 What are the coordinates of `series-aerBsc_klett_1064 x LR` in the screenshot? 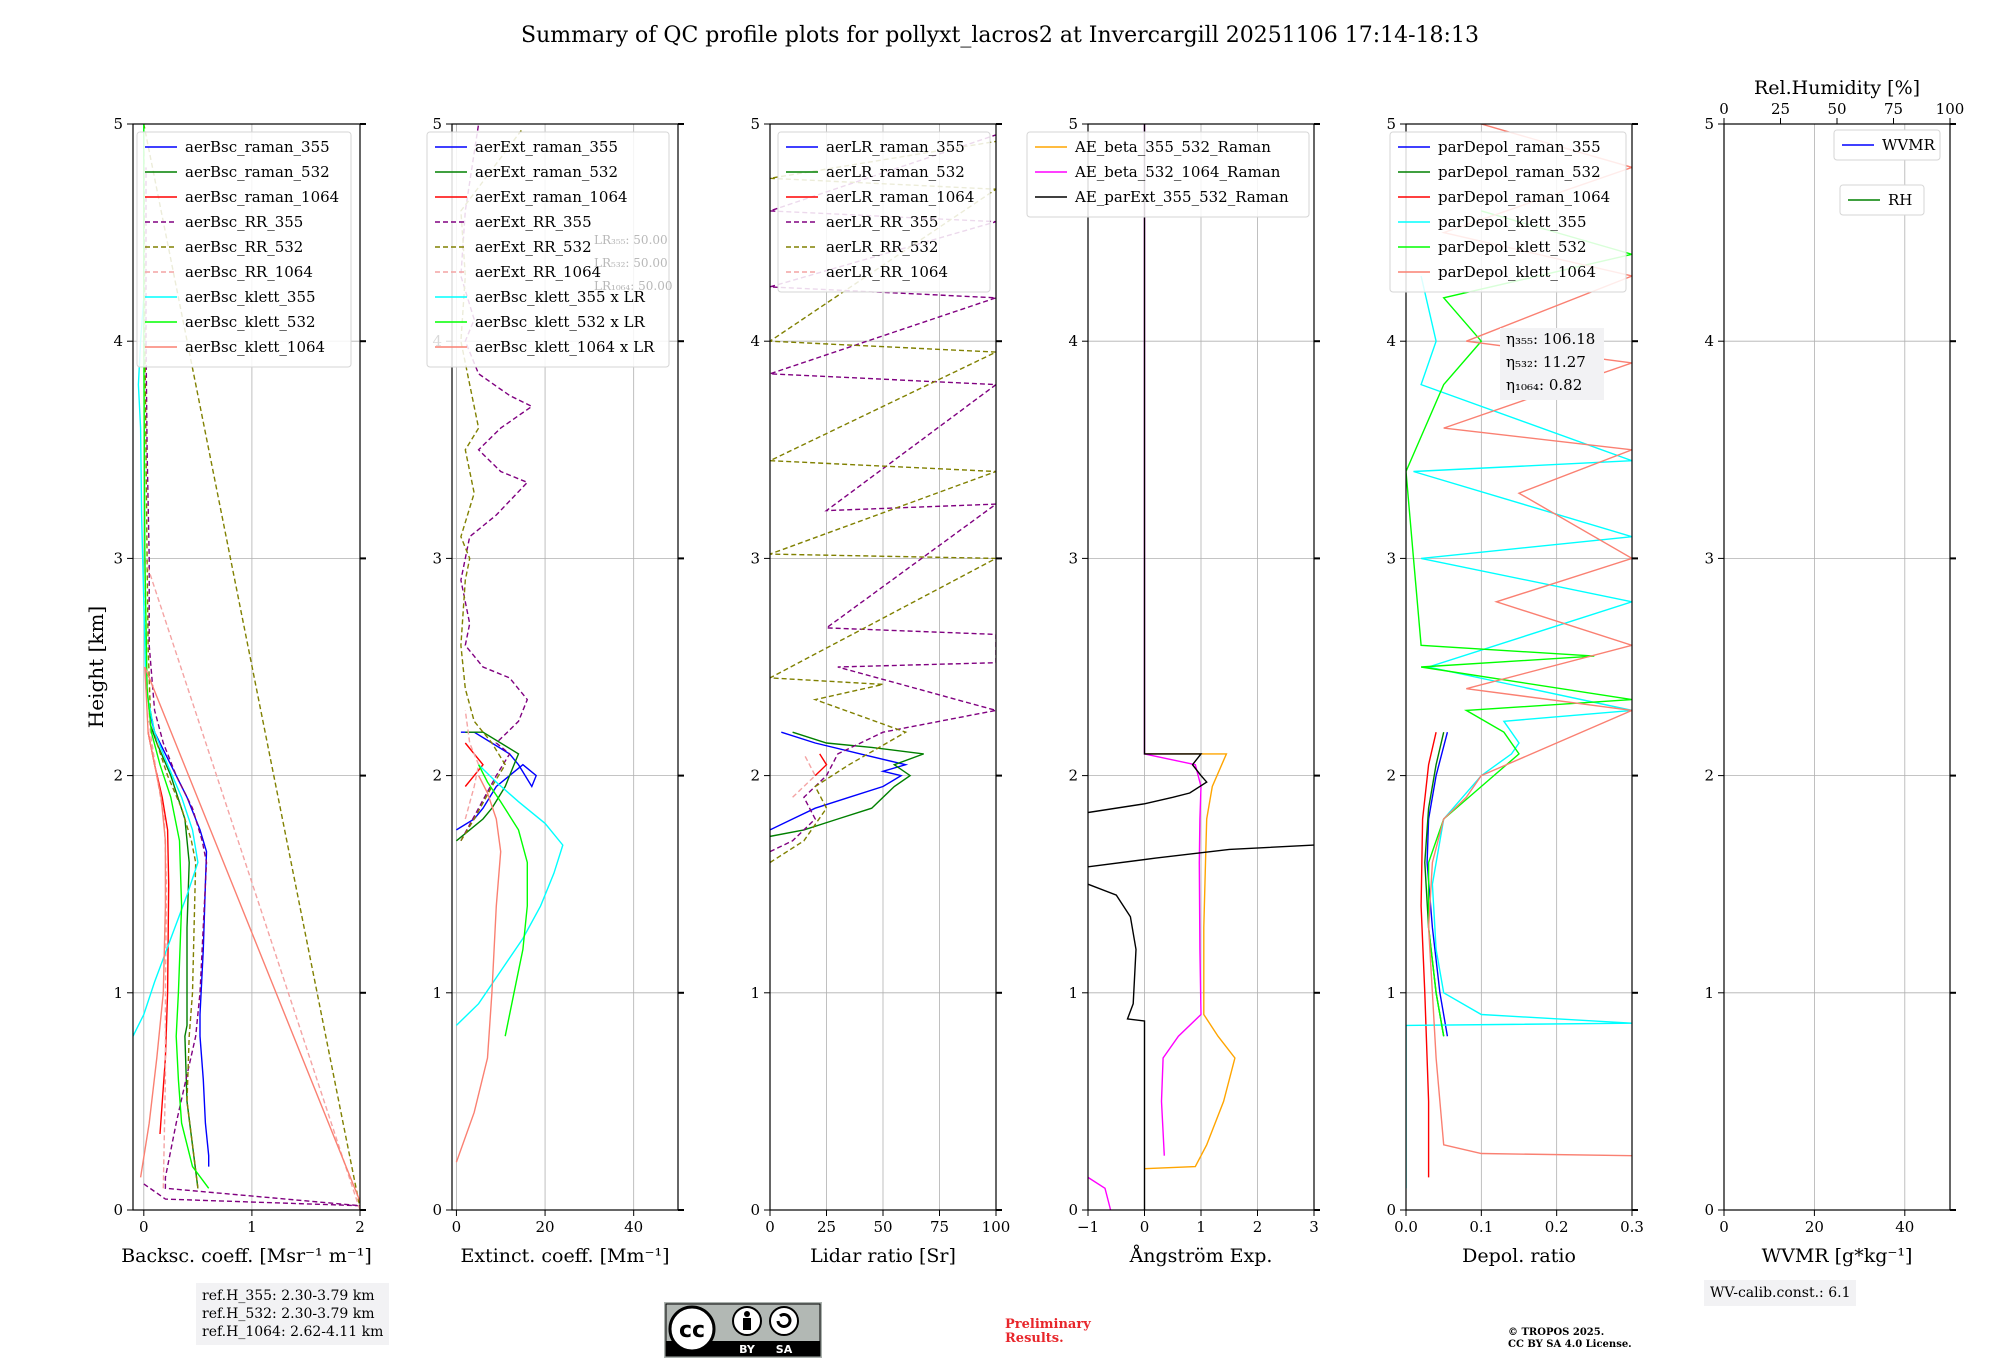 It's located at (478, 969).